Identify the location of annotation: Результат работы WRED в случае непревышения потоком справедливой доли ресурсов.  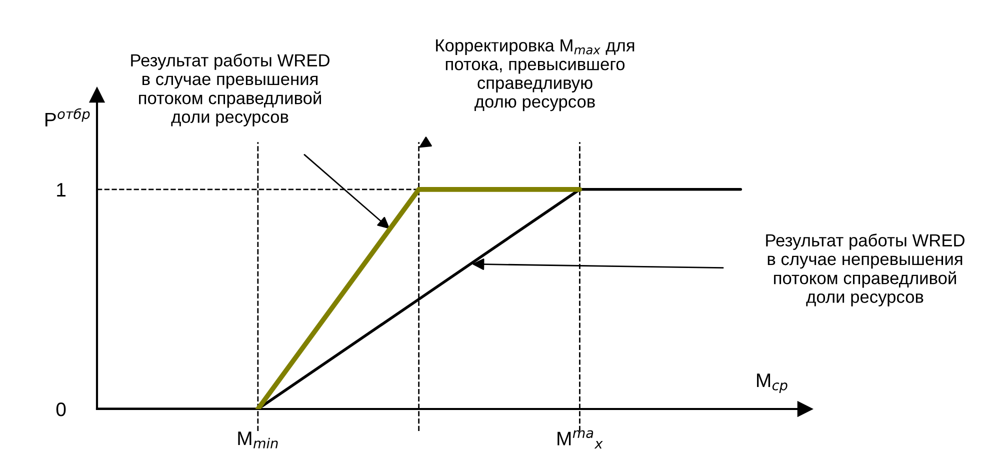
(865, 270).